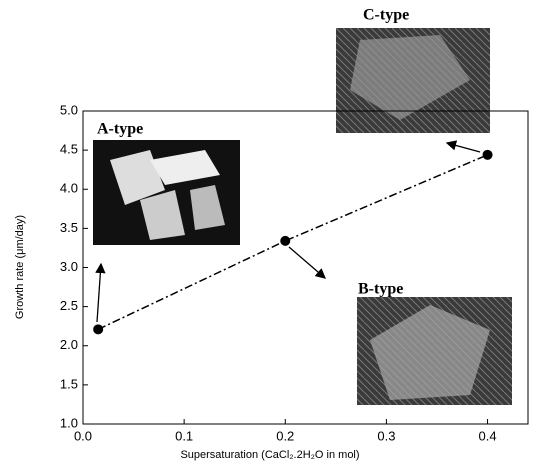  What do you see at coordinates (83, 435) in the screenshot?
I see `x-tick-label: 0.0` at bounding box center [83, 435].